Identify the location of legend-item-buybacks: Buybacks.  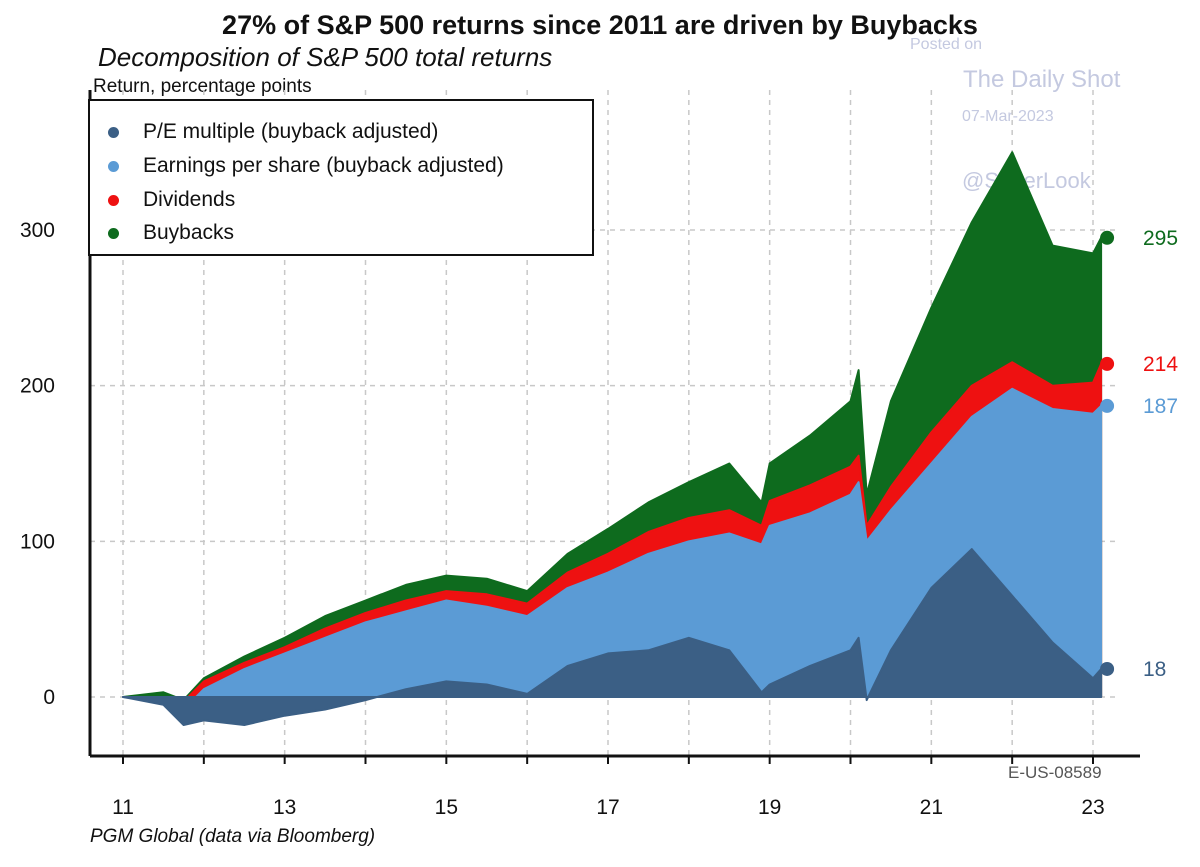
(171, 233).